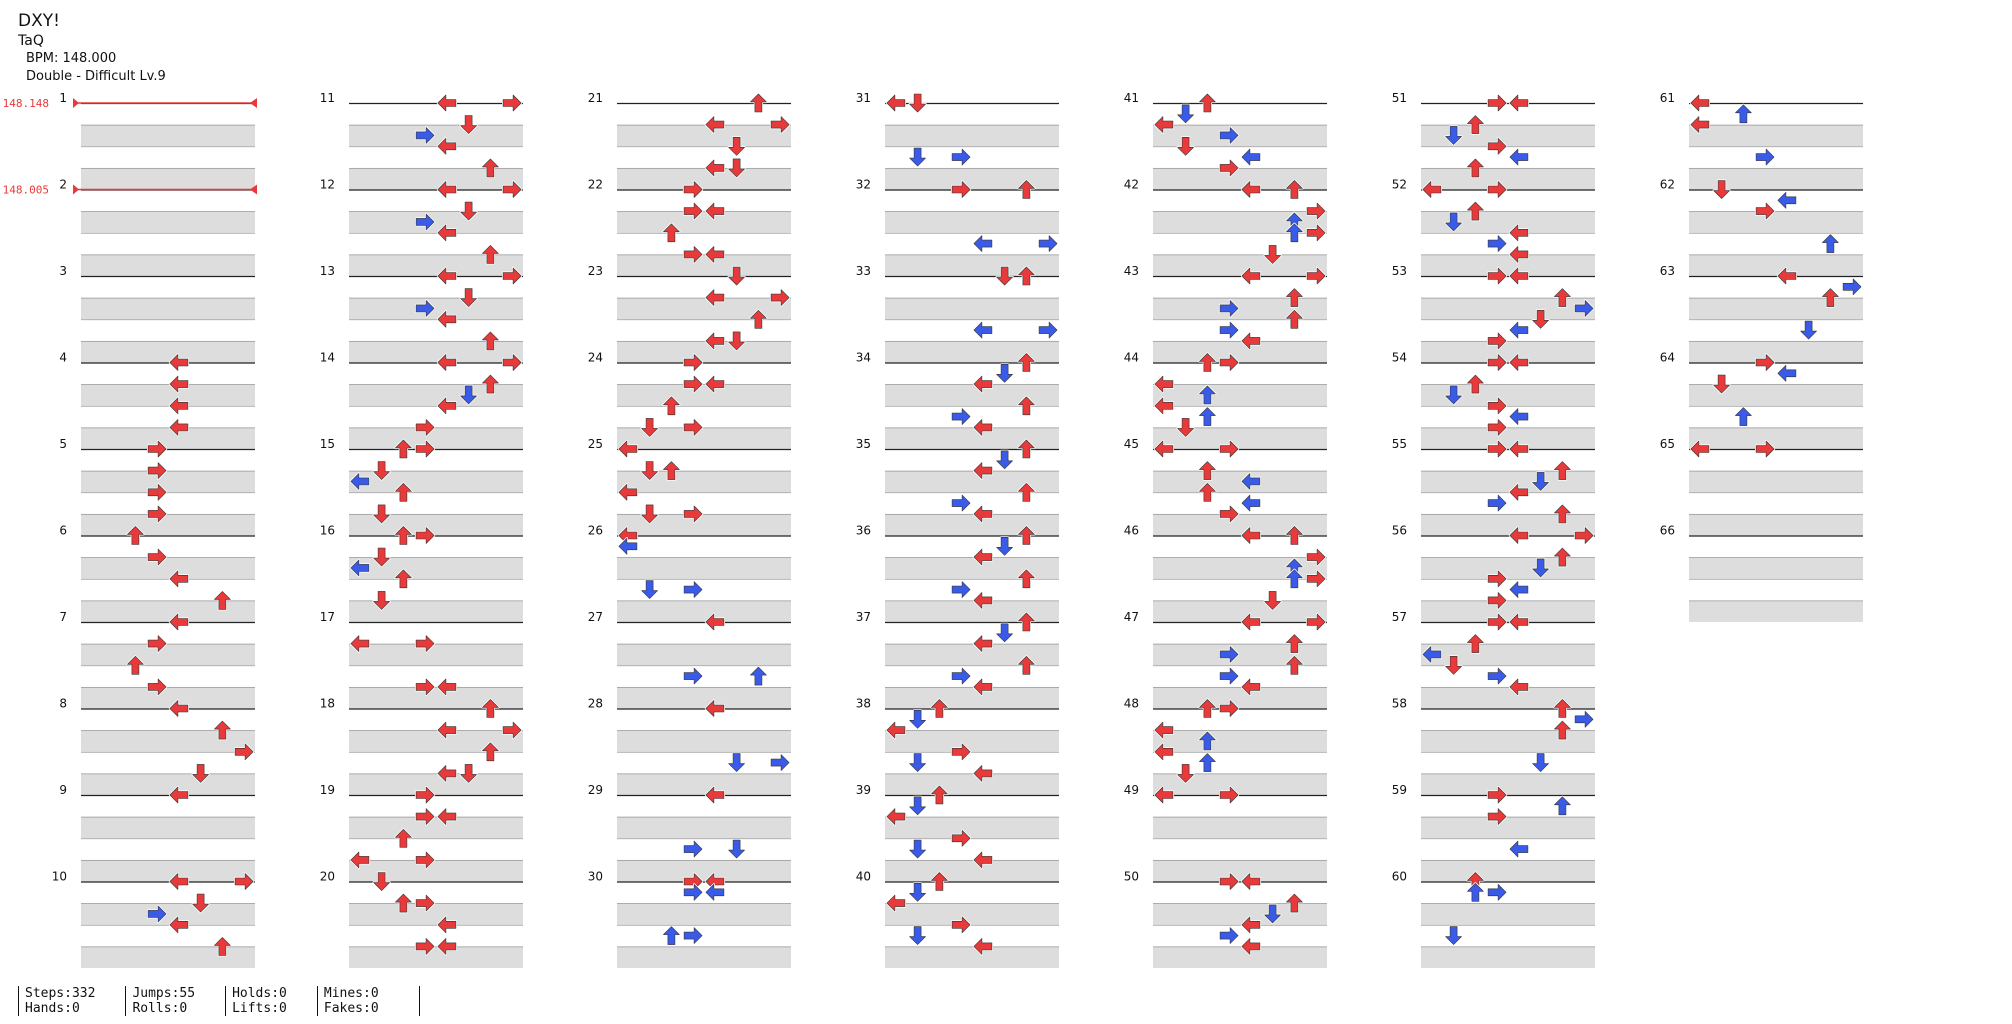 The width and height of the screenshot is (2012, 1024). Describe the element at coordinates (1131, 358) in the screenshot. I see `measure-number: 44` at that location.